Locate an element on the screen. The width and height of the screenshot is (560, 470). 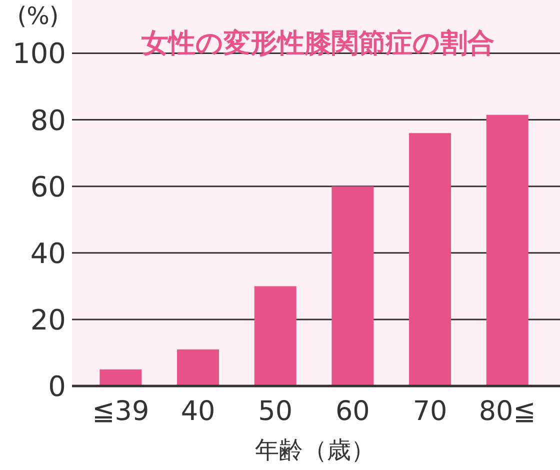
x-axis-title: 年齢（歳） is located at coordinates (315, 450).